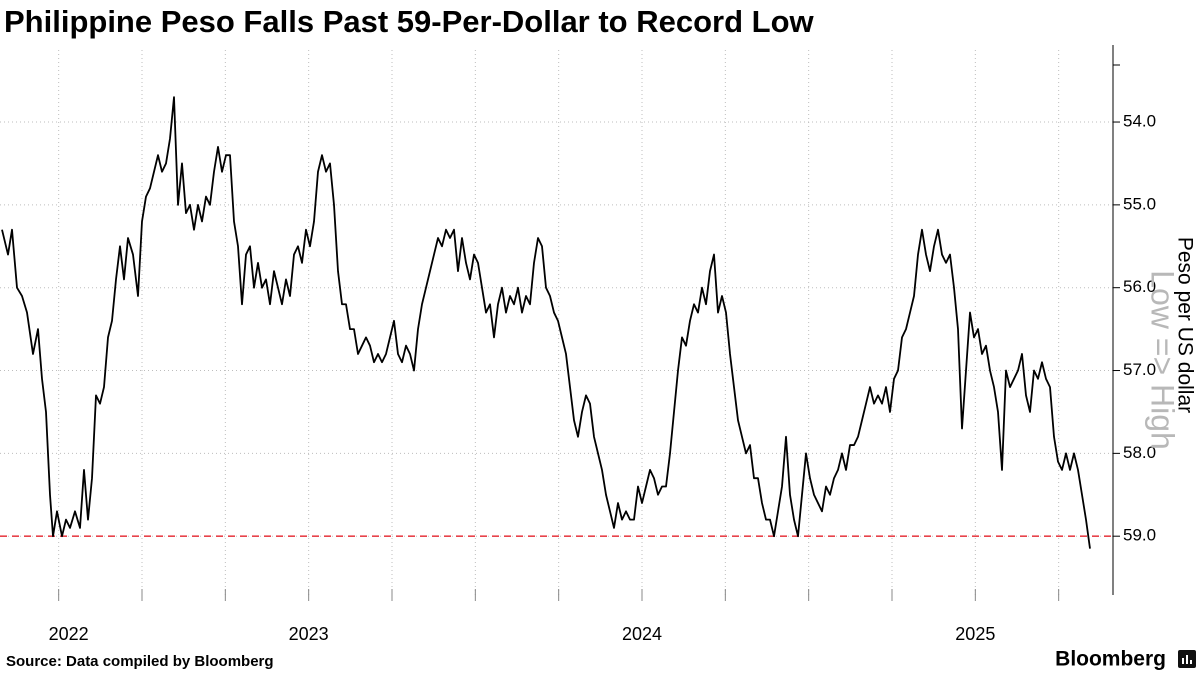  What do you see at coordinates (140, 661) in the screenshot?
I see `source-note: Source: Data compiled by Bloomberg` at bounding box center [140, 661].